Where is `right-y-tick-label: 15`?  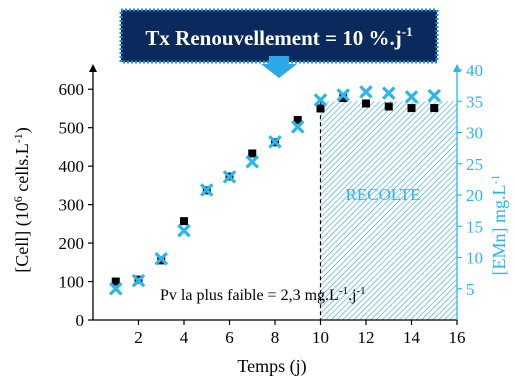
right-y-tick-label: 15 is located at coordinates (474, 226).